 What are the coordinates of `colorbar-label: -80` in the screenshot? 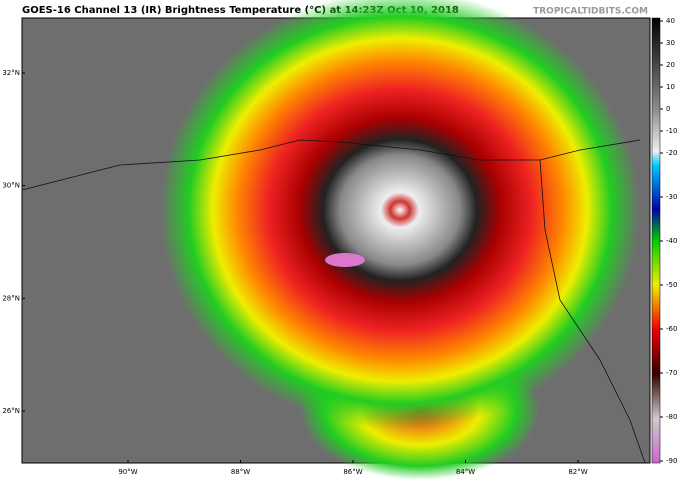 It's located at (671, 417).